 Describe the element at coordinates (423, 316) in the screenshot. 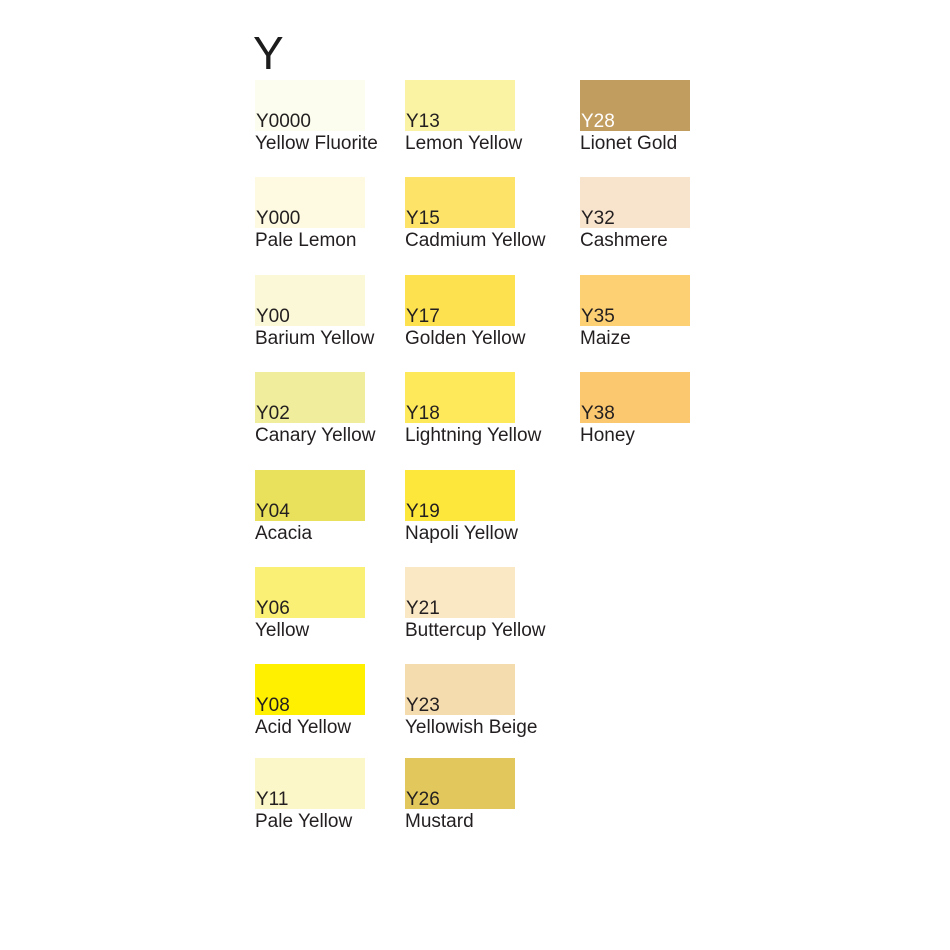

I see `swatch-code: Y17` at that location.